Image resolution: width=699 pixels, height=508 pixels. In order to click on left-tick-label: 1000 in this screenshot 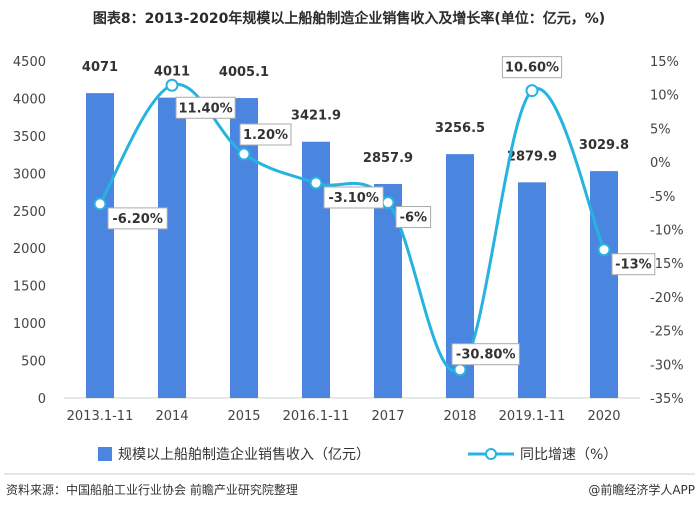, I will do `click(29, 324)`.